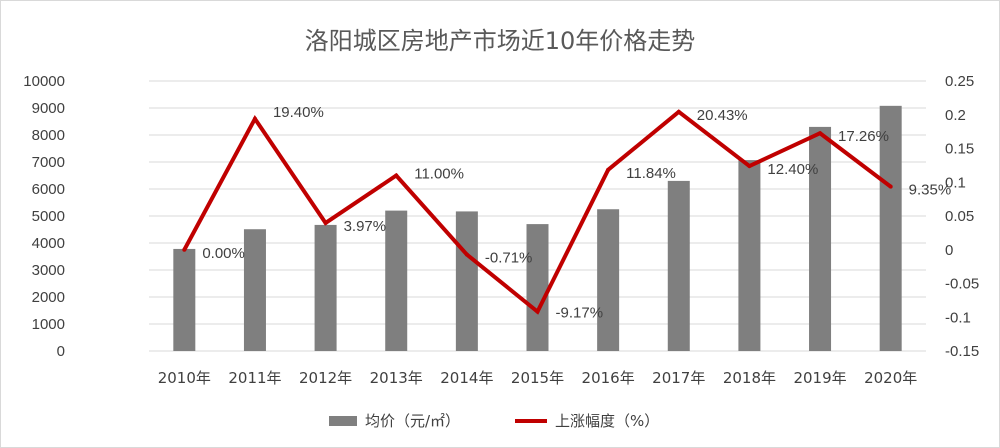  What do you see at coordinates (722, 115) in the screenshot?
I see `growth-rate-label: 20.43%` at bounding box center [722, 115].